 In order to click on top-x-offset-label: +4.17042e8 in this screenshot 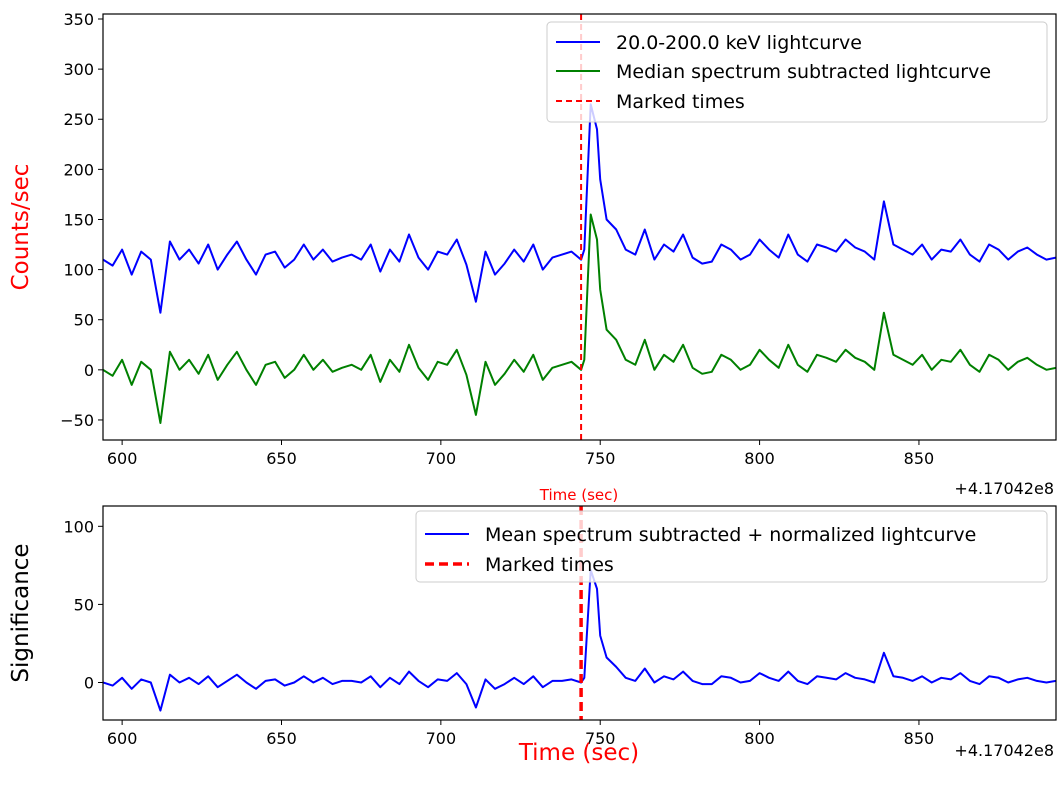, I will do `click(1004, 488)`.